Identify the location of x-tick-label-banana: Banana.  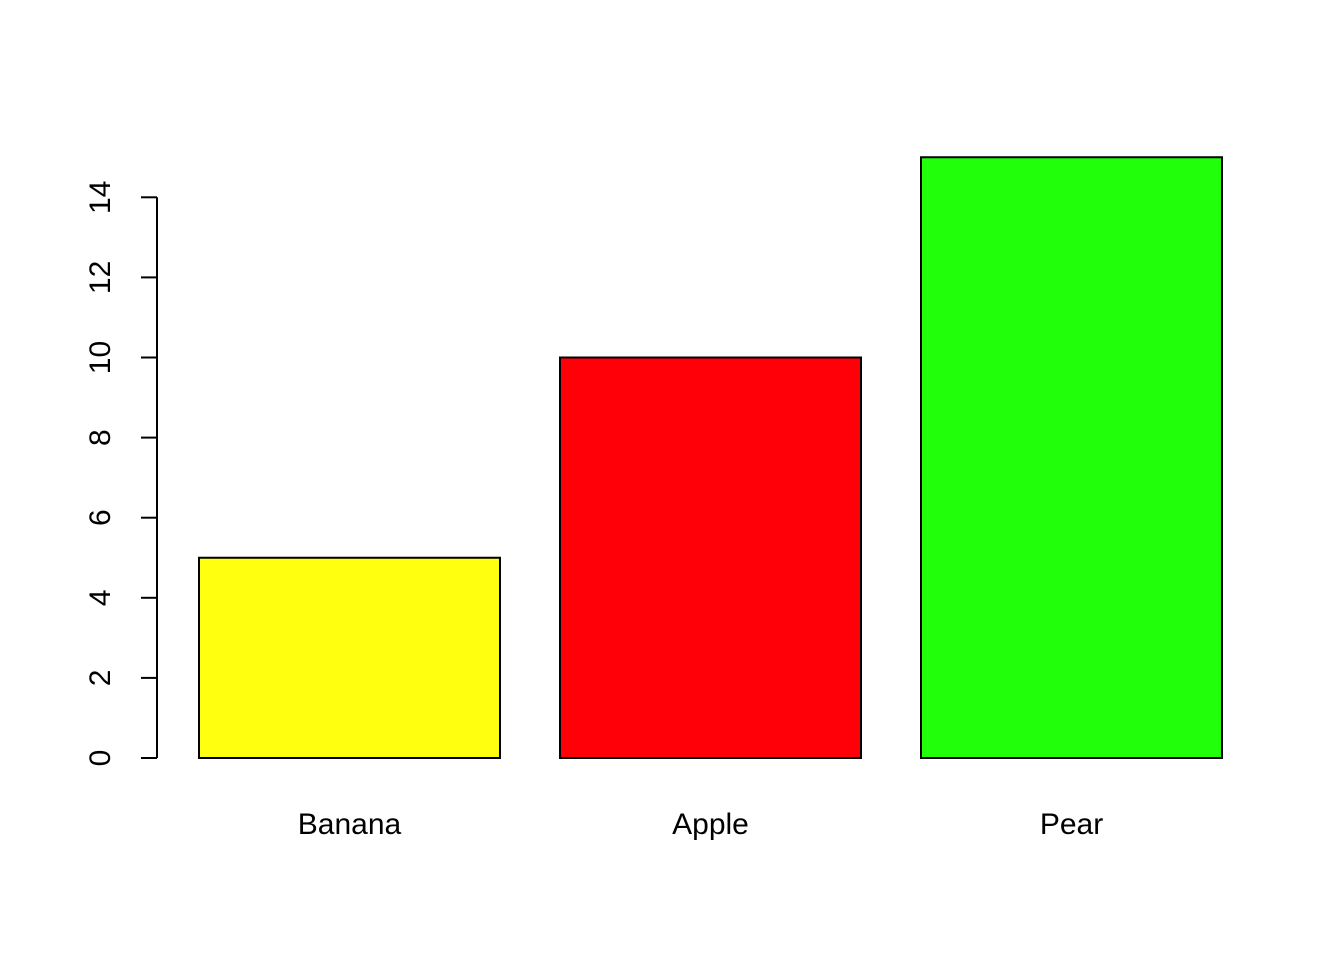
(350, 824).